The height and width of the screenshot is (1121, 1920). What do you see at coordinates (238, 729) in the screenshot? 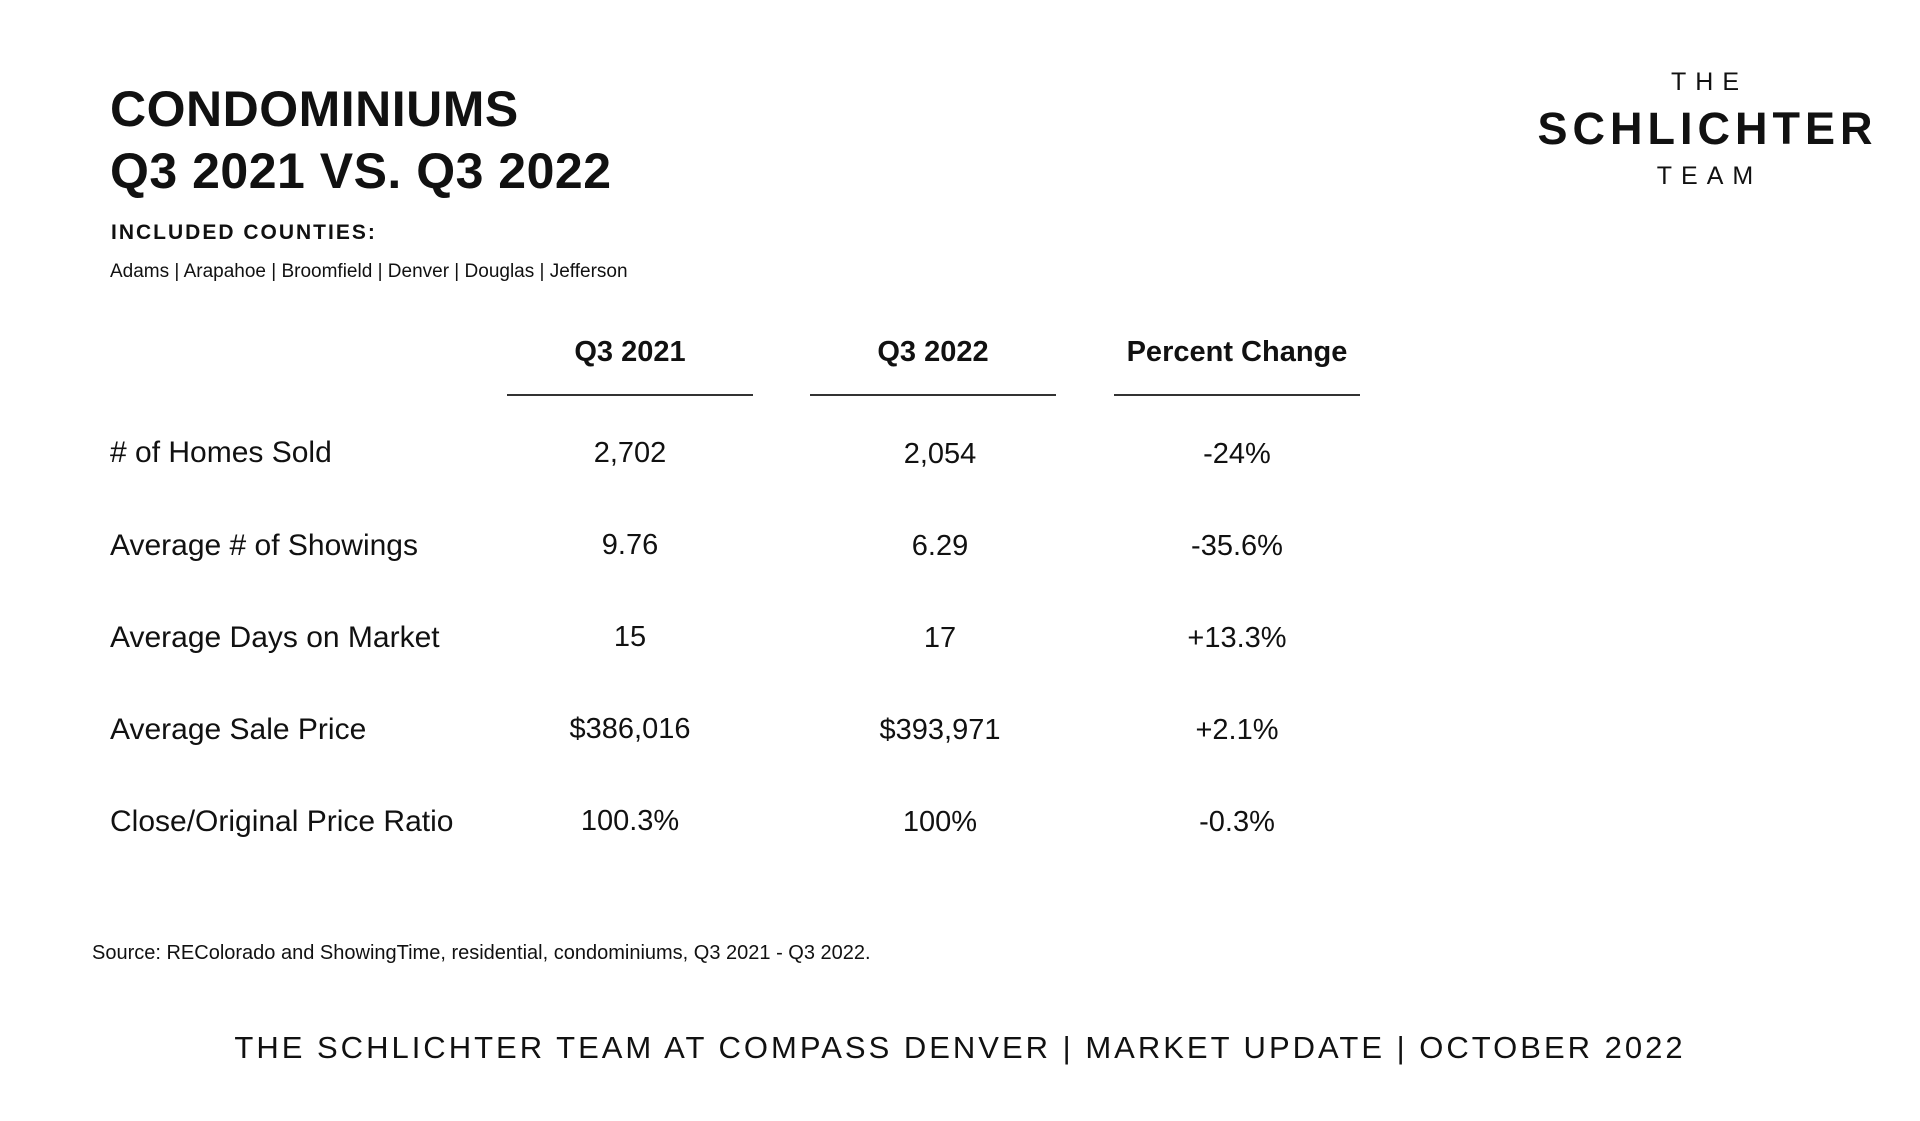
I see `row-label-average-sale-price: Average Sale Price` at bounding box center [238, 729].